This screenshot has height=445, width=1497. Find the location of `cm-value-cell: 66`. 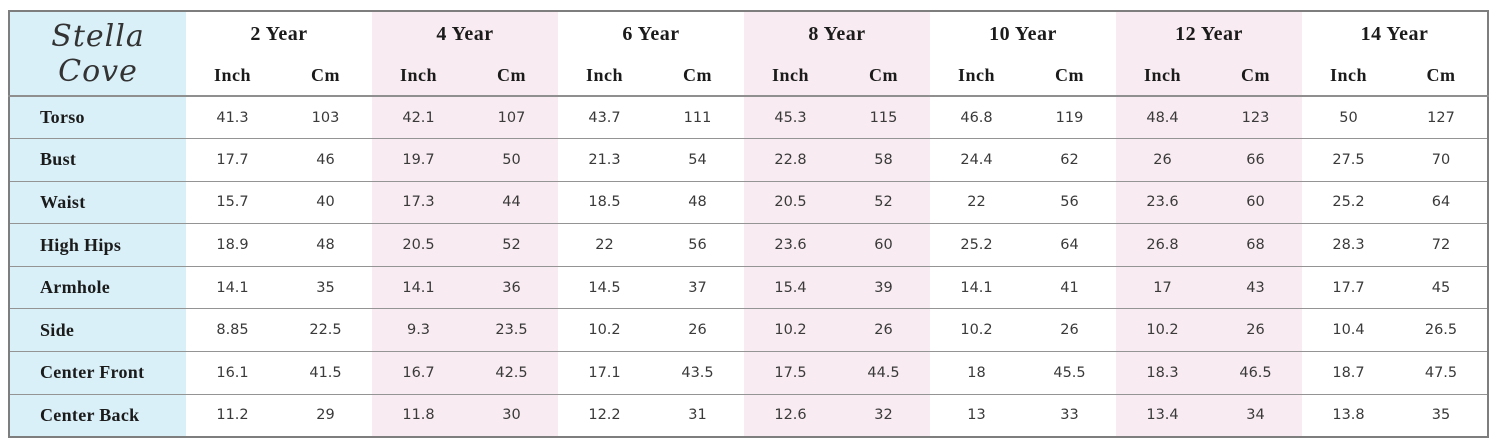

cm-value-cell: 66 is located at coordinates (1255, 159).